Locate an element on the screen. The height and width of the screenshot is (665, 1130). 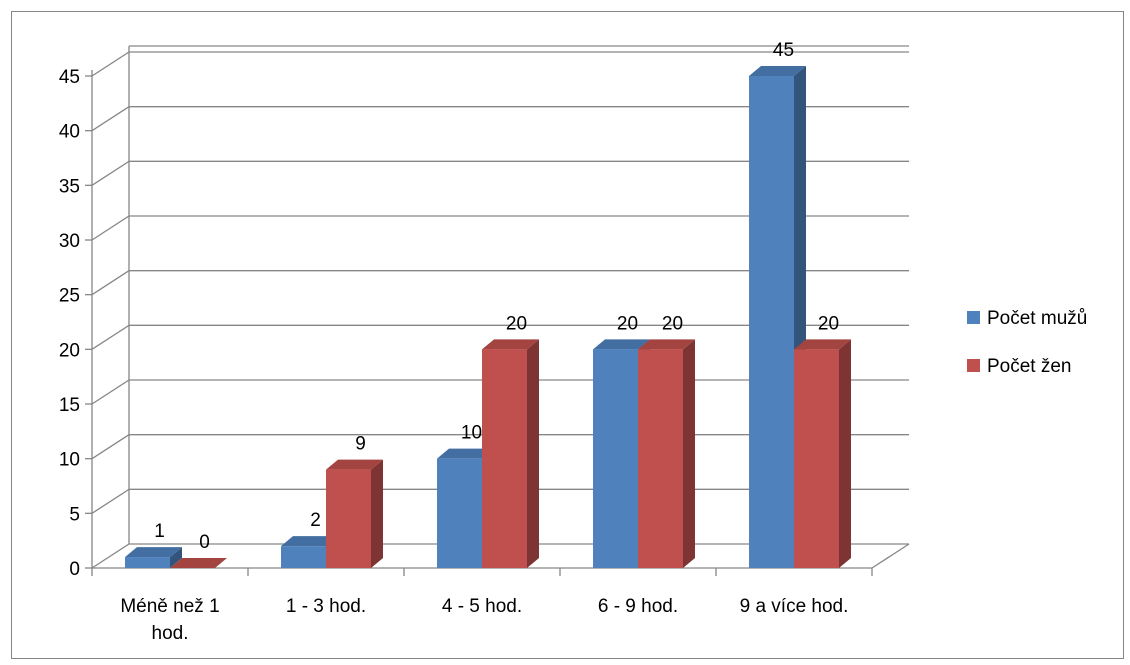
legend-label: Počet žen is located at coordinates (1029, 366).